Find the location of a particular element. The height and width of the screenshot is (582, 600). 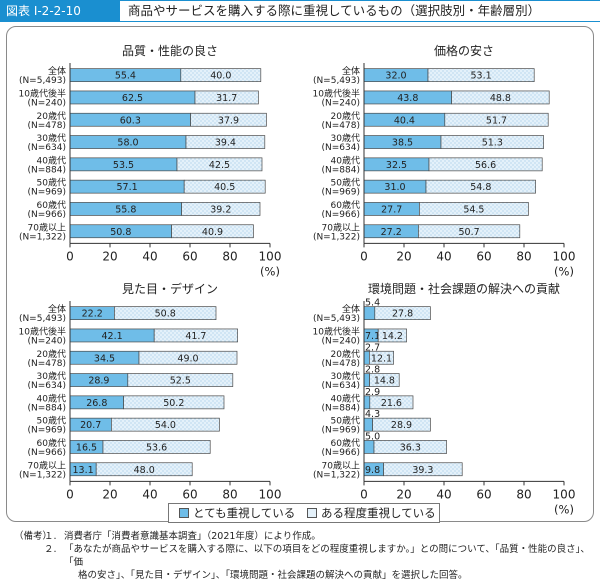

chart-4-label-s1-4: 2.8 is located at coordinates (372, 370).